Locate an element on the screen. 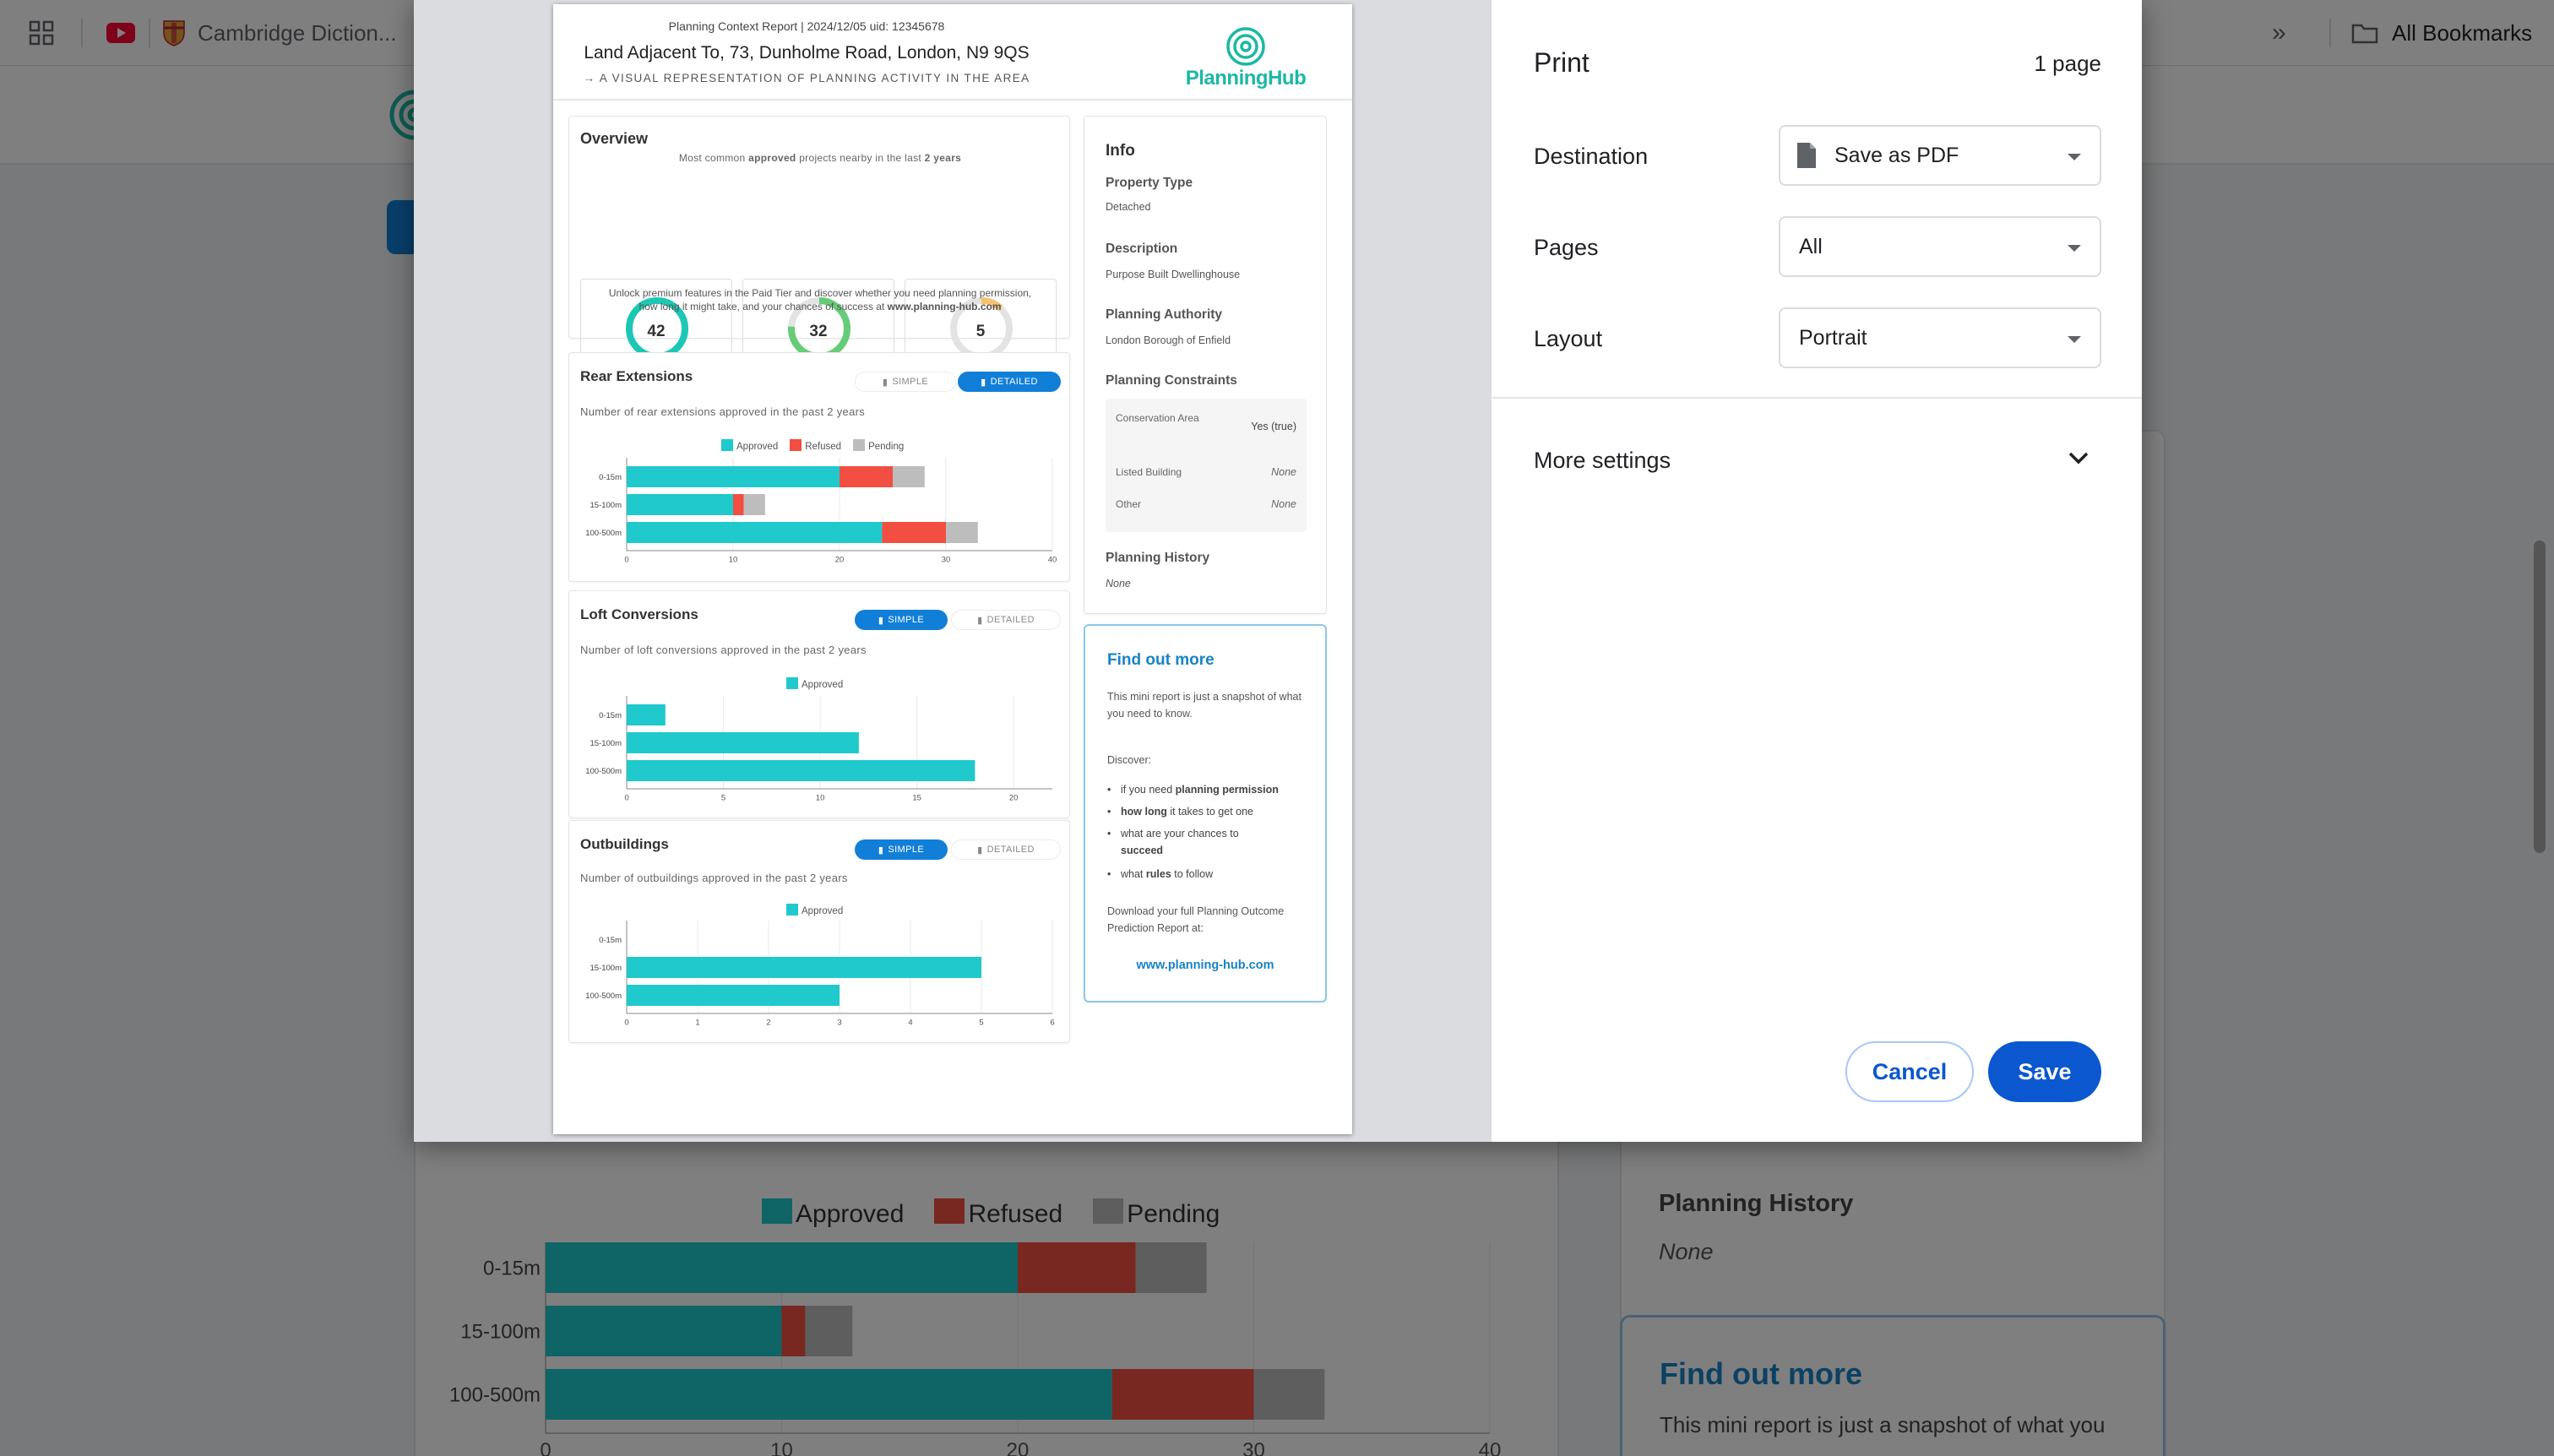 The height and width of the screenshot is (1456, 2554). constraint-name: Listed Building is located at coordinates (1149, 472).